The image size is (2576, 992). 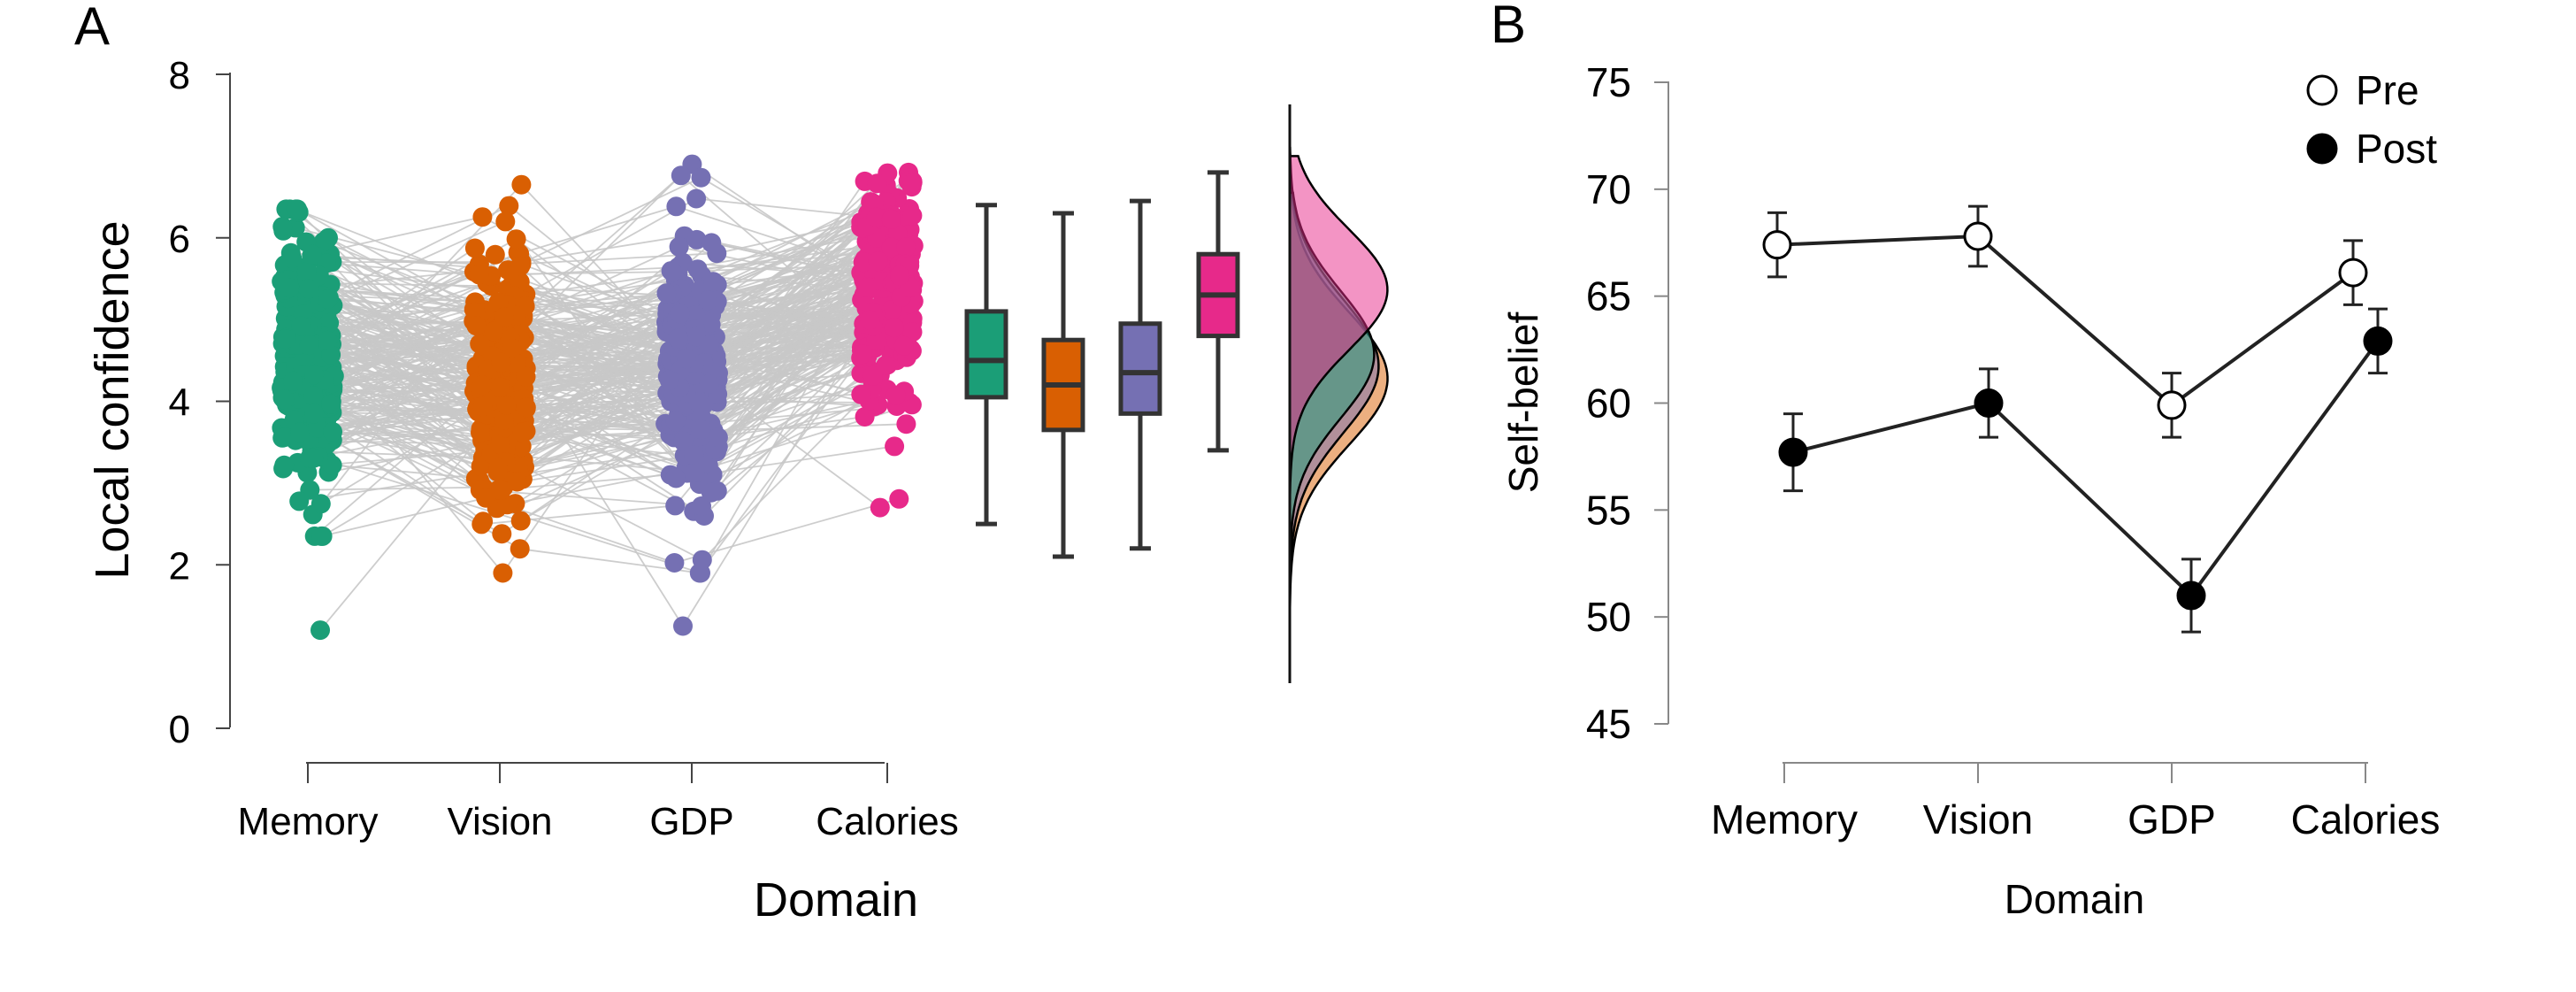 I want to click on series, so click(x=2077, y=419).